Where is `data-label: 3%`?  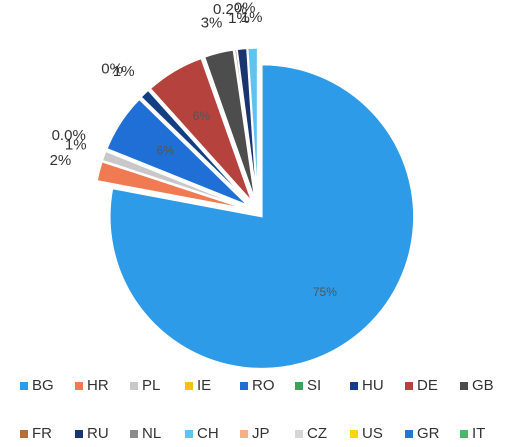 data-label: 3% is located at coordinates (212, 23).